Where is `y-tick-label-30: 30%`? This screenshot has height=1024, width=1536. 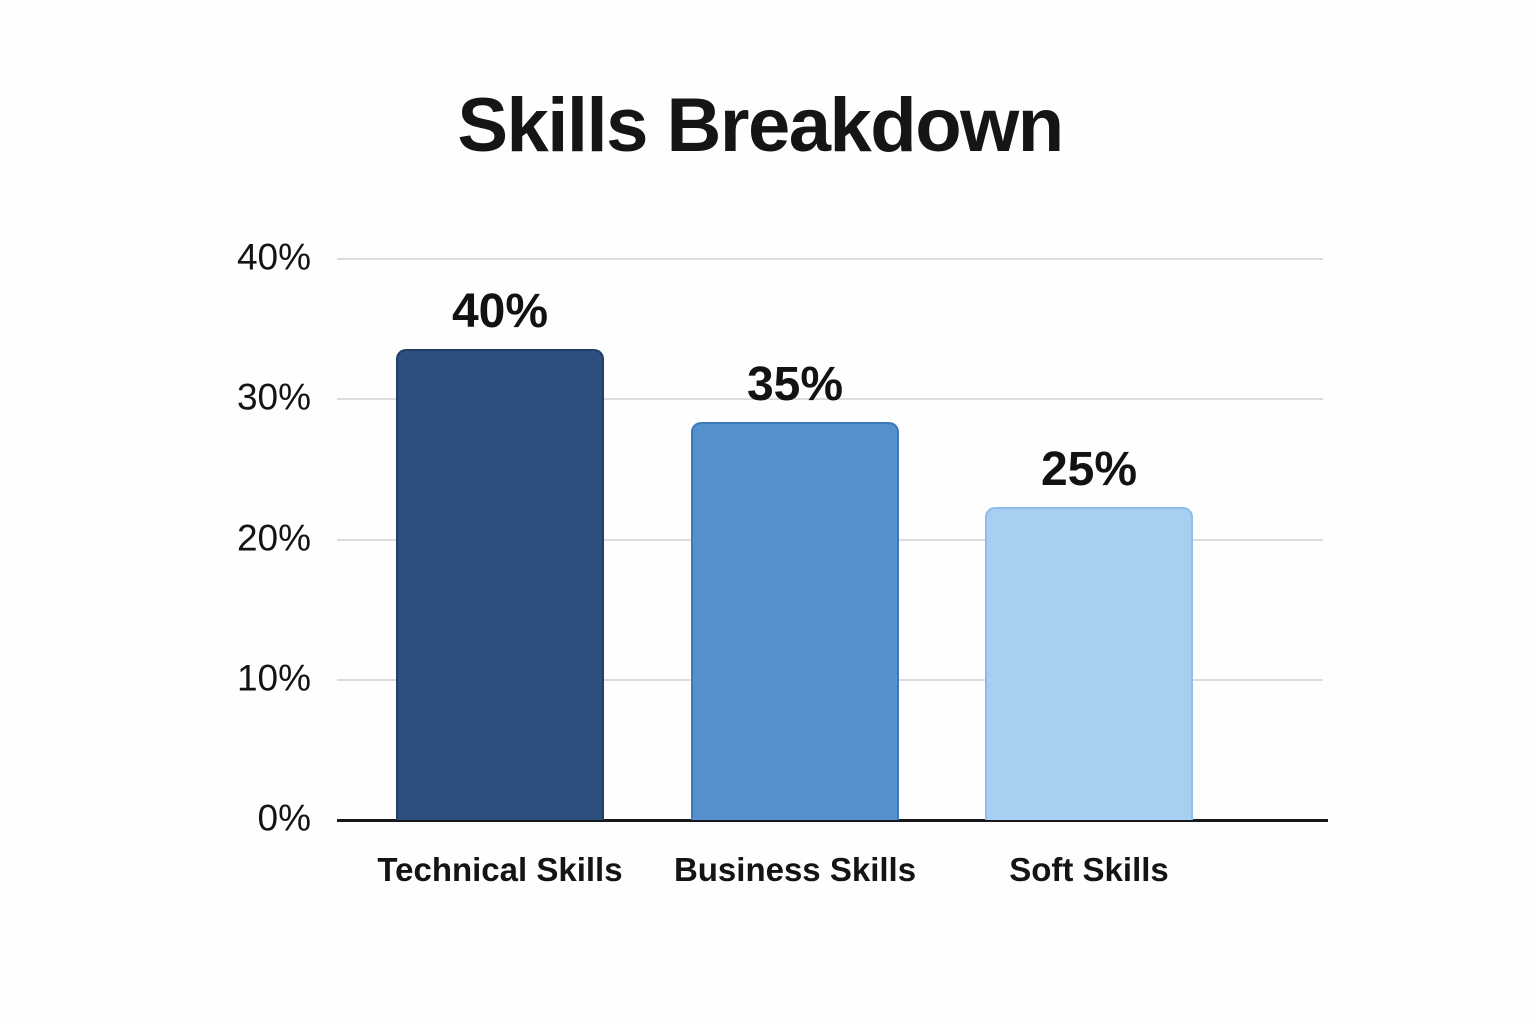 y-tick-label-30: 30% is located at coordinates (273, 397).